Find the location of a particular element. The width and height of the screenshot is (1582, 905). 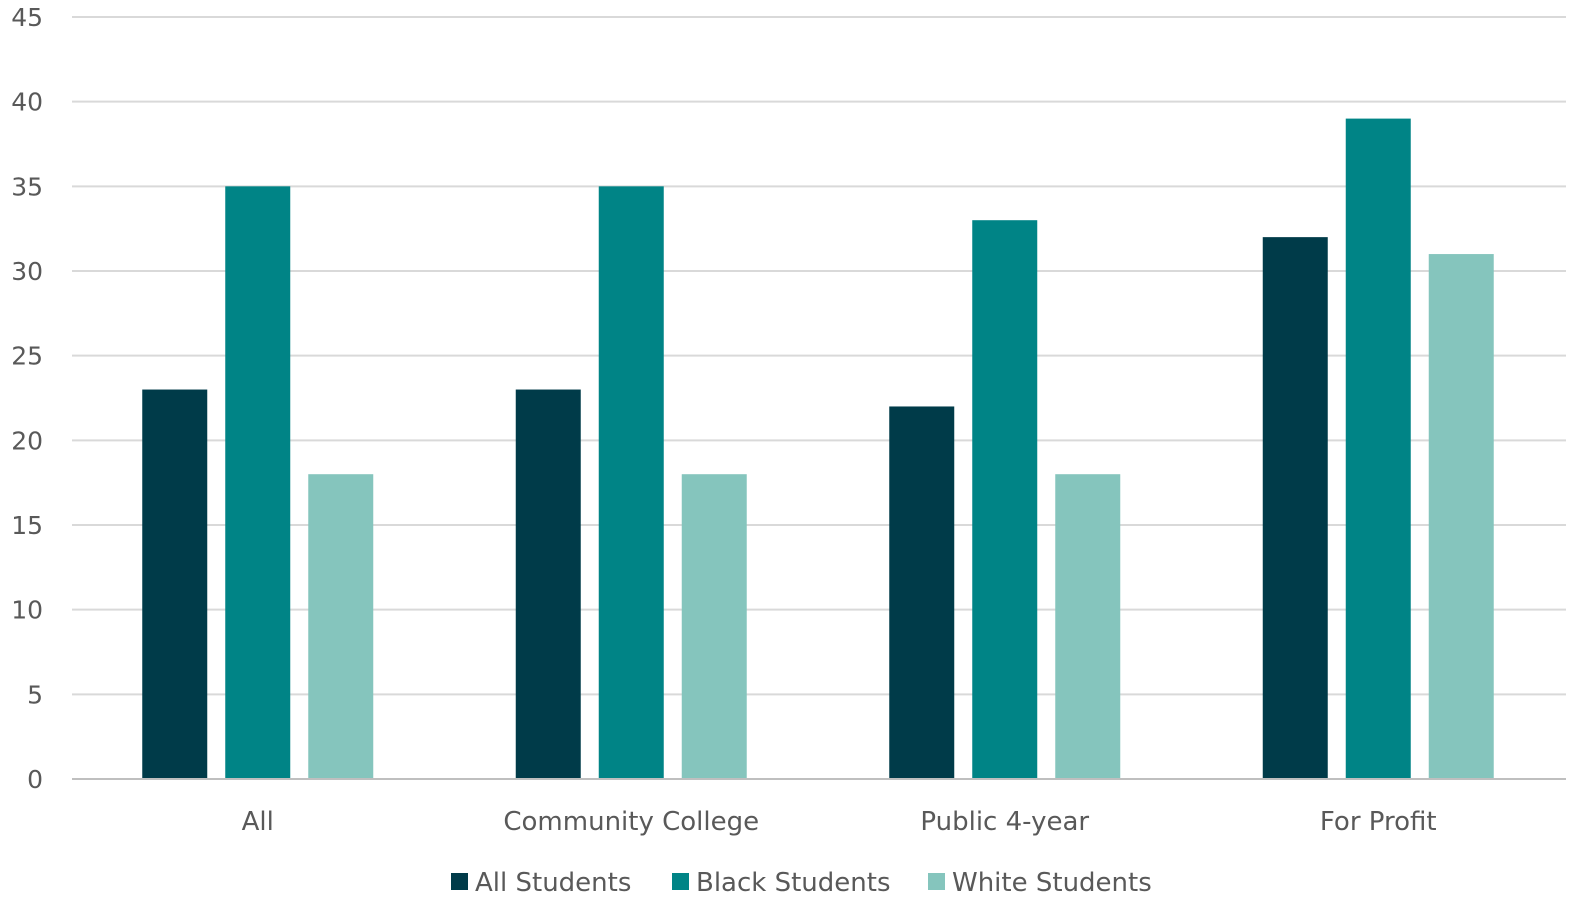

y-tick-label: 10 is located at coordinates (27, 610).